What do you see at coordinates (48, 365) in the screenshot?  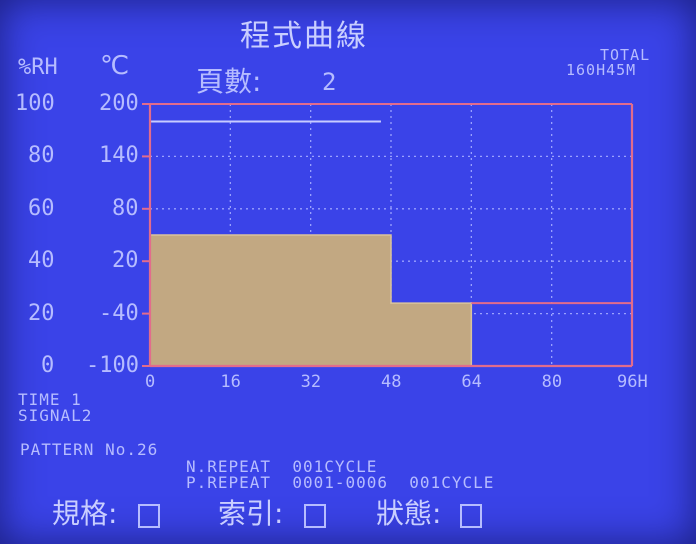 I see `humidity-tick-label: 0` at bounding box center [48, 365].